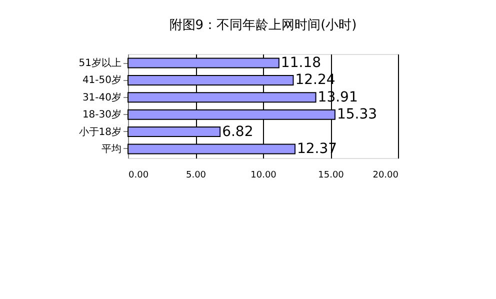 This screenshot has width=496, height=299. Describe the element at coordinates (102, 97) in the screenshot. I see `y-tick-label: 31-40岁` at that location.